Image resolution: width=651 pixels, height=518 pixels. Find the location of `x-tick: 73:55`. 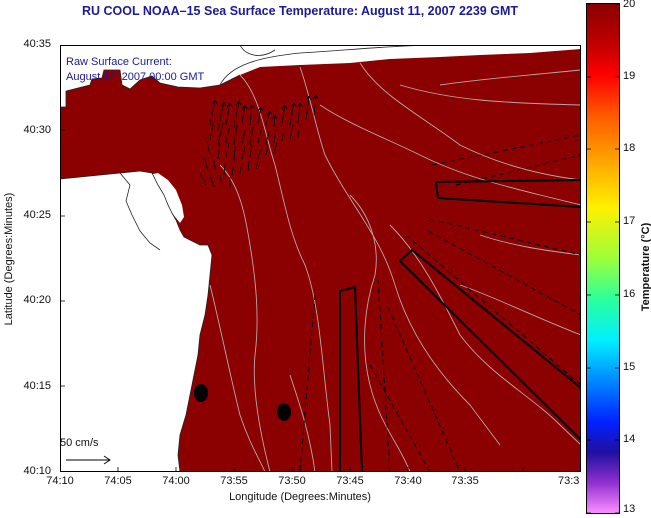

x-tick: 73:55 is located at coordinates (234, 481).